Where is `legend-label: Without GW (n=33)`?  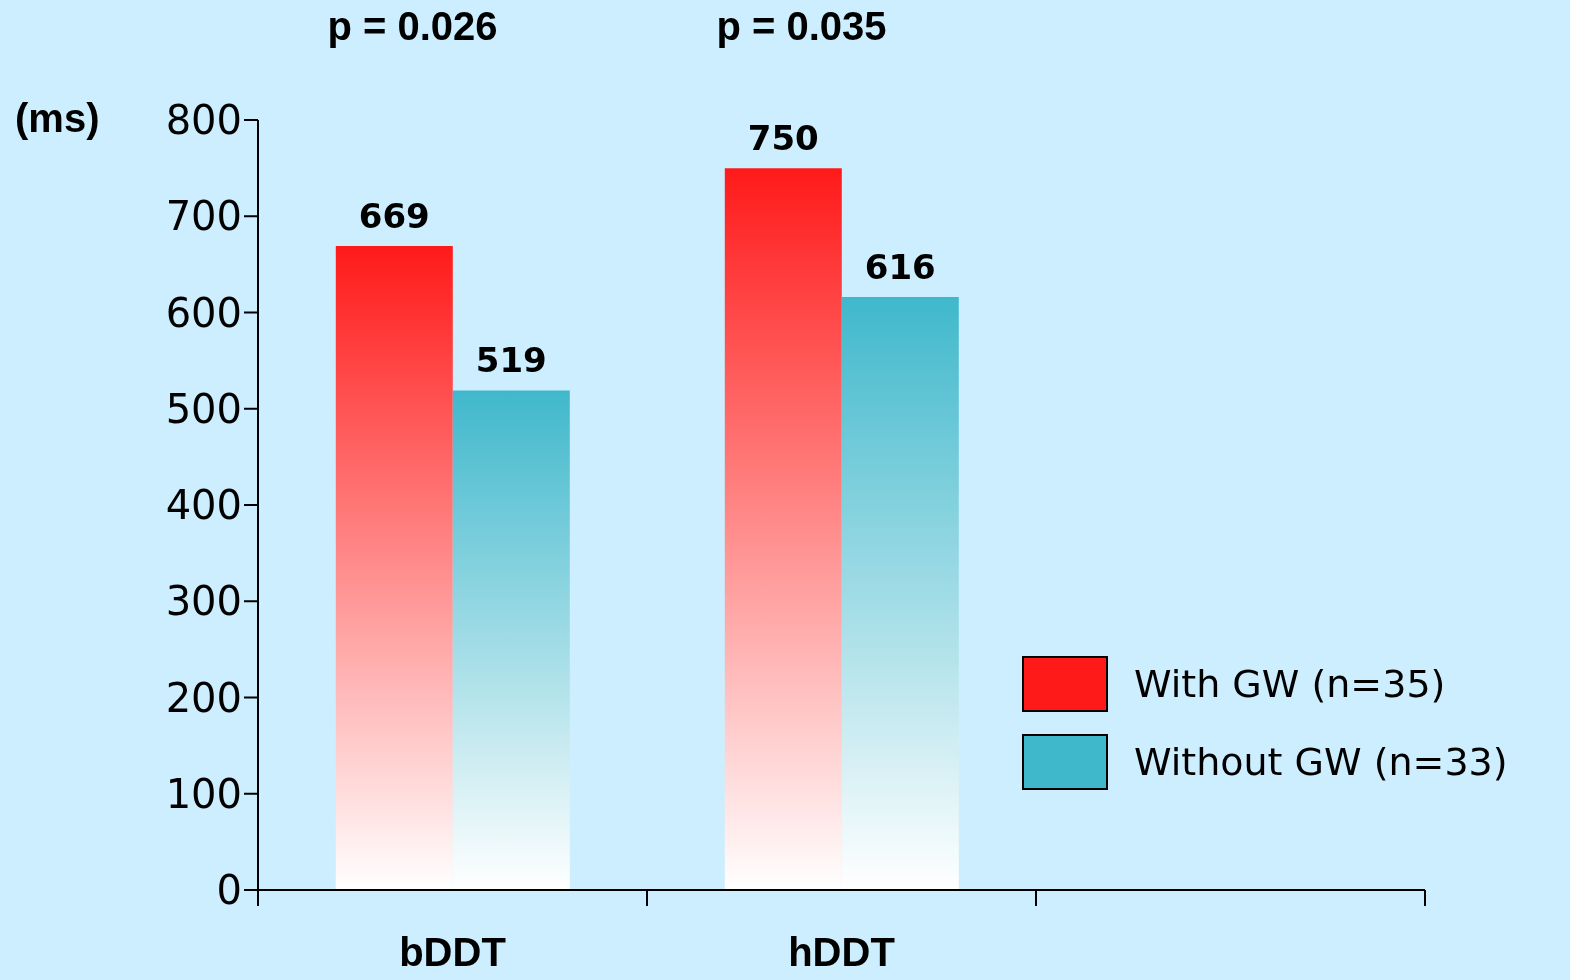
legend-label: Without GW (n=33) is located at coordinates (1321, 762).